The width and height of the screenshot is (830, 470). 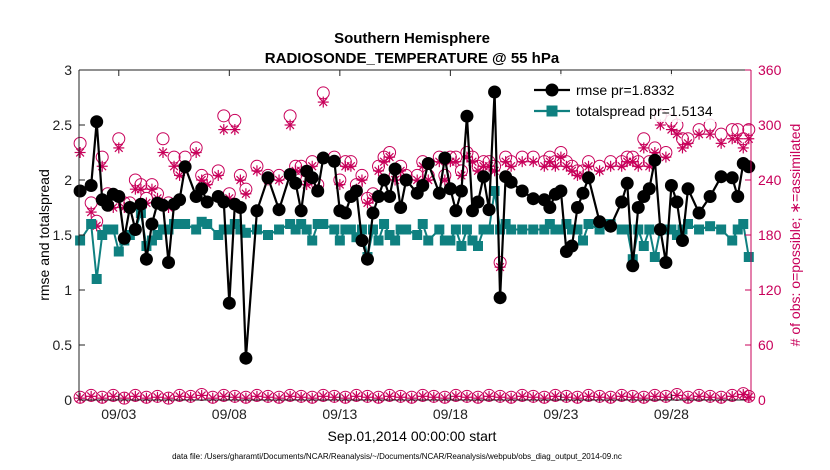 I want to click on legend-rmse-label: rmse pr=1.8332, so click(x=625, y=90).